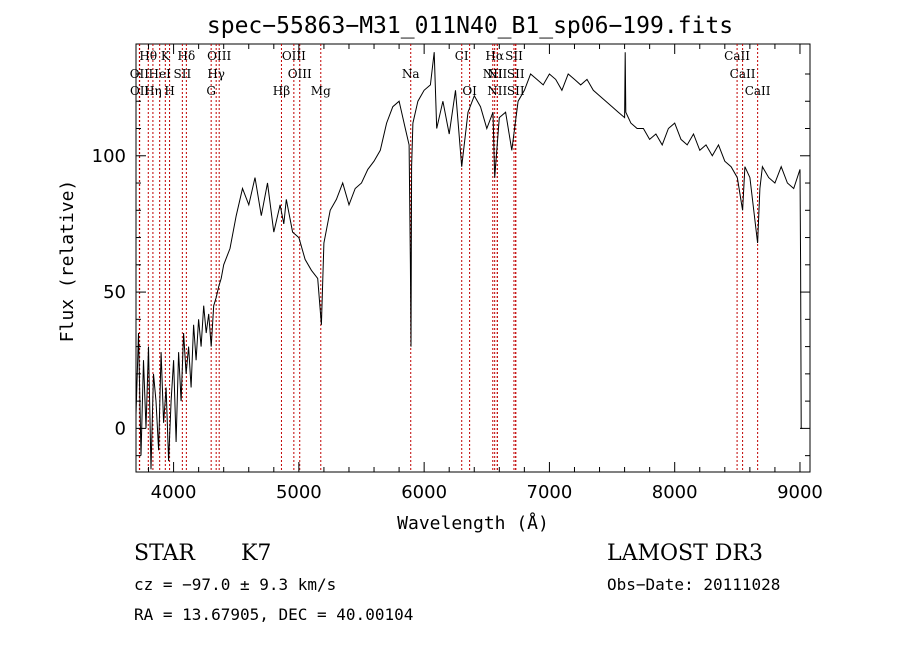 This screenshot has height=649, width=900. What do you see at coordinates (211, 91) in the screenshot?
I see `line-label: G` at bounding box center [211, 91].